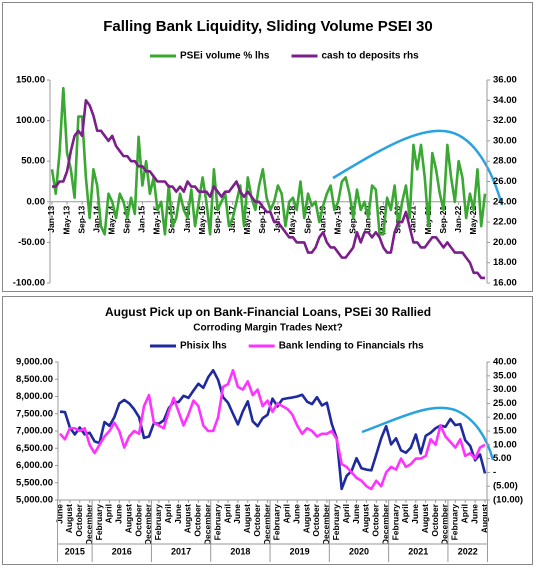 The image size is (537, 567). Describe the element at coordinates (30, 80) in the screenshot. I see `y-tick-label: 150.00` at that location.